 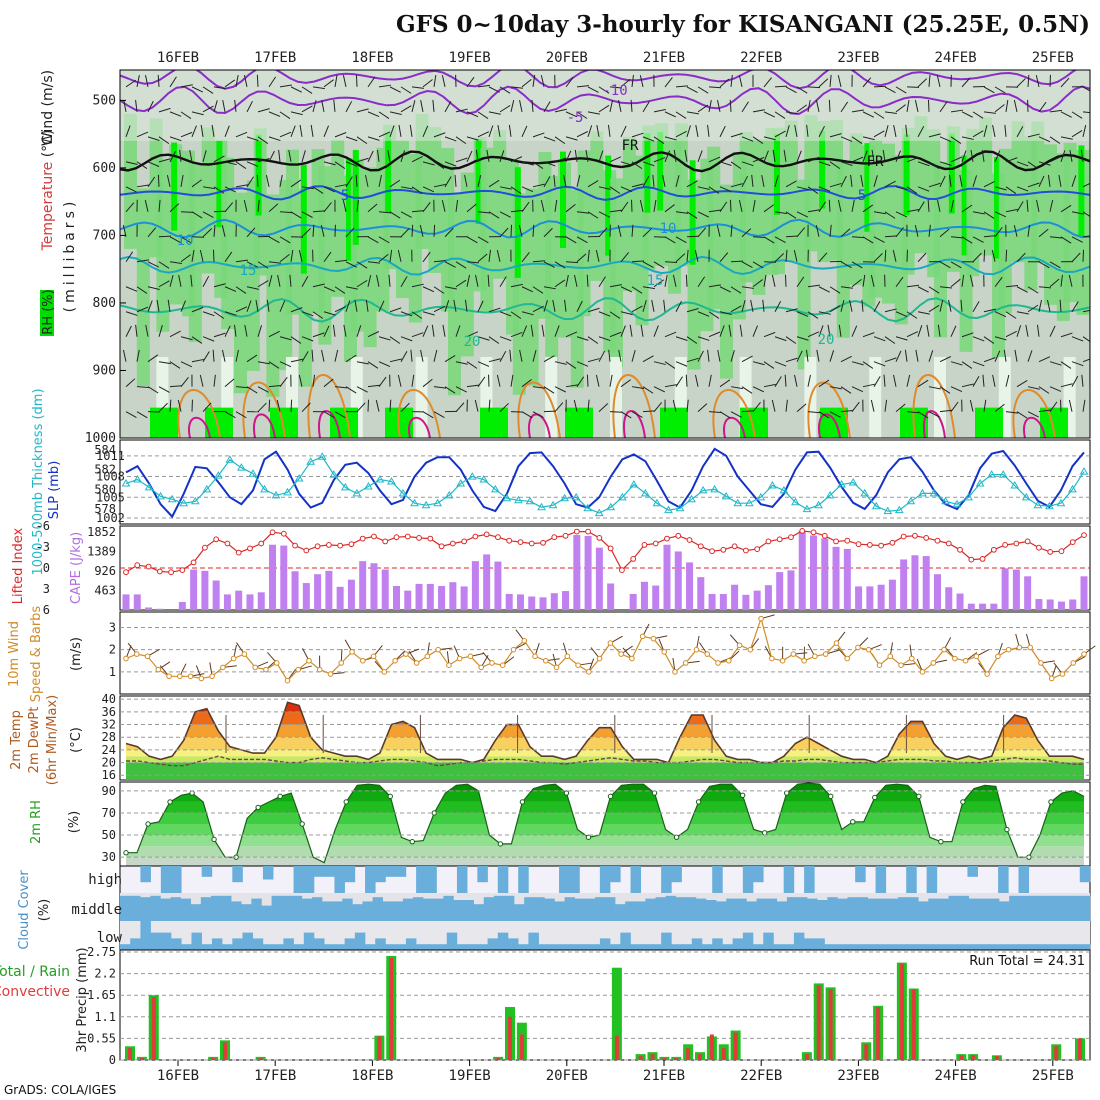 I want to click on top-date-label: 25FEB, so click(x=1053, y=58).